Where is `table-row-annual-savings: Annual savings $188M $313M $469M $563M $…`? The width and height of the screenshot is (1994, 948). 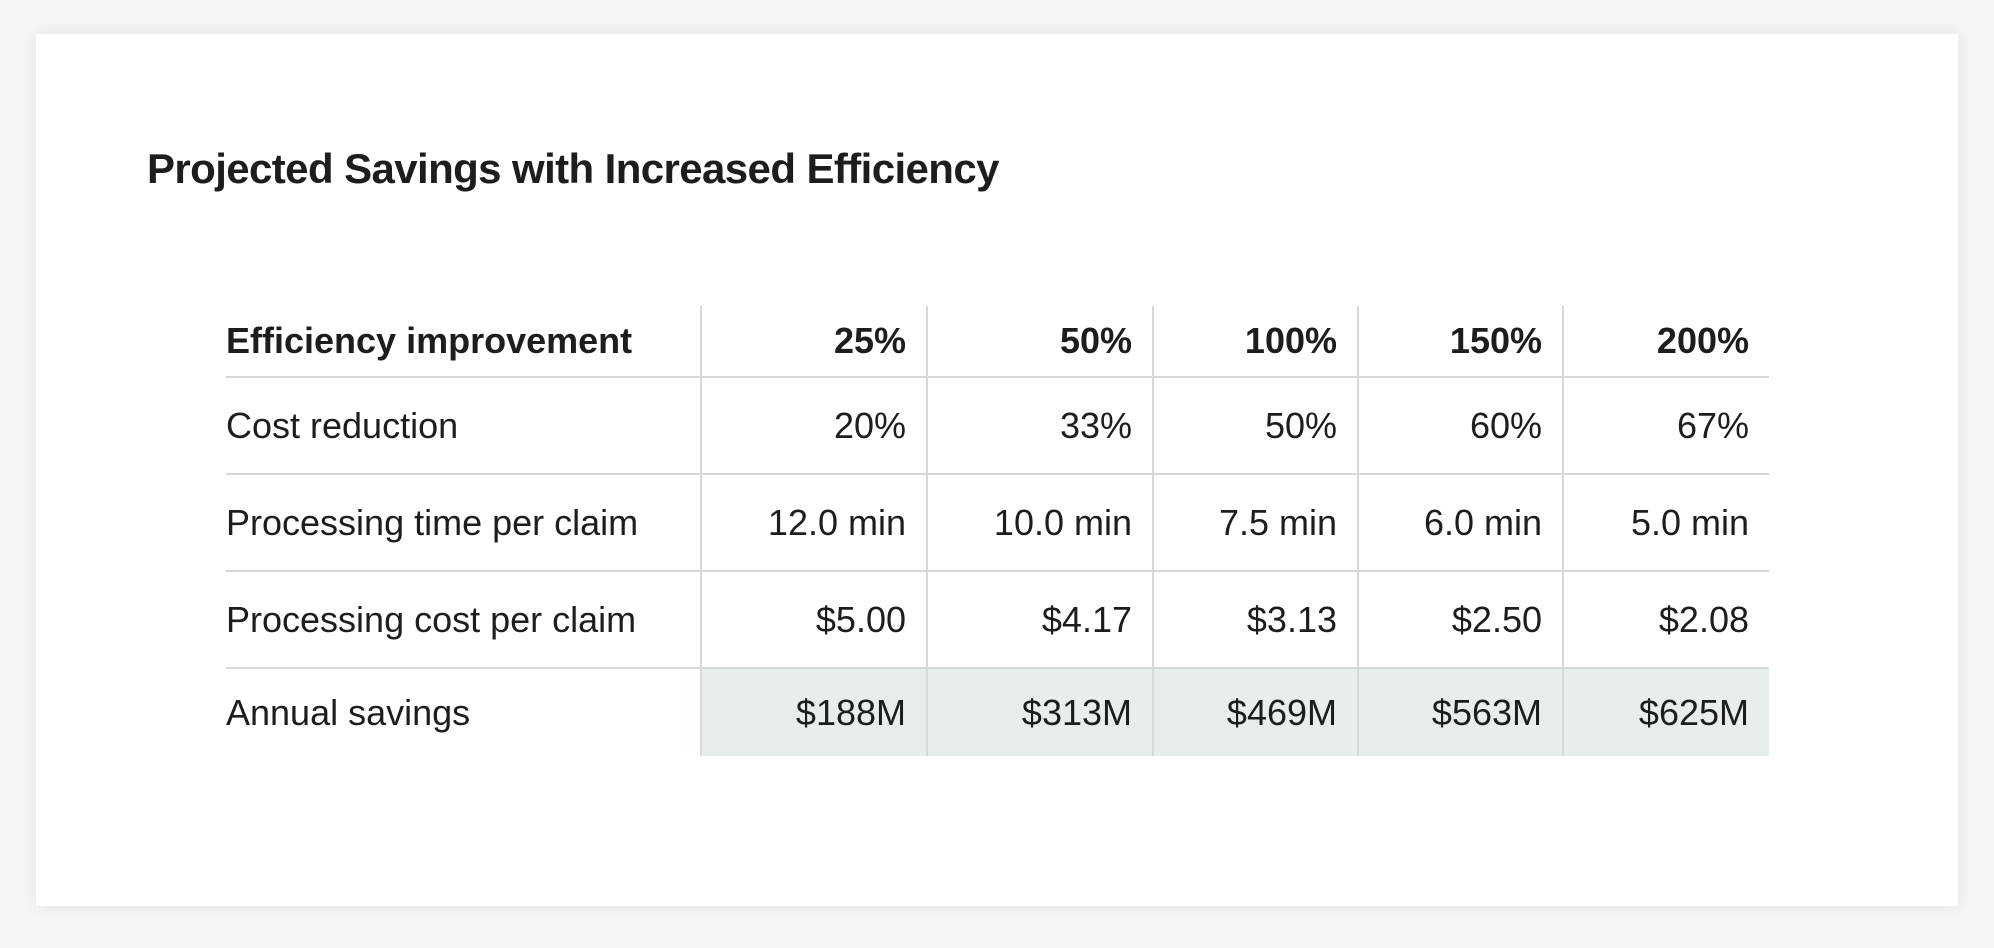 table-row-annual-savings: Annual savings $188M $313M $469M $563M $… is located at coordinates (997, 712).